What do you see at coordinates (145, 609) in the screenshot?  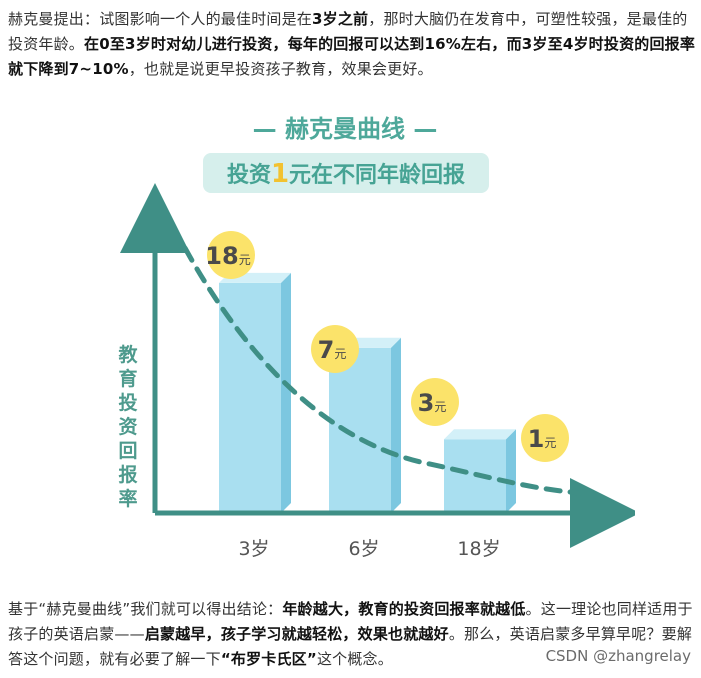 I see `text-run: 基于“赫克曼曲线”我们就可以得出结论：` at bounding box center [145, 609].